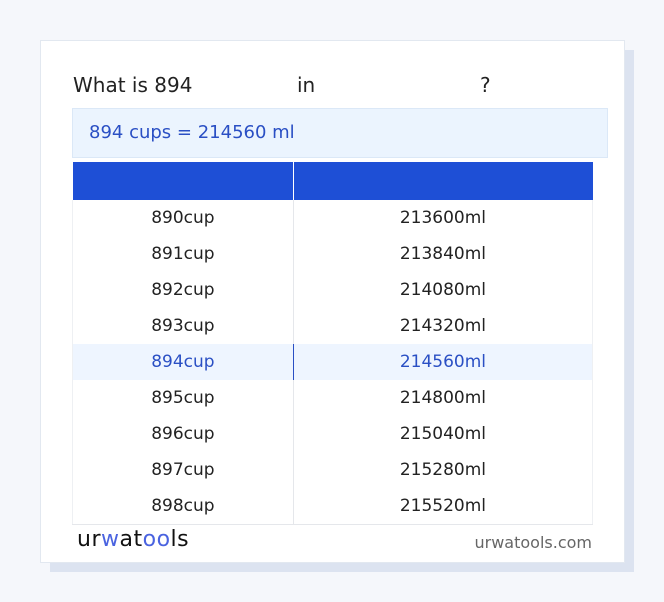 This screenshot has width=664, height=602. I want to click on urwatools-logo: urwatools, so click(133, 539).